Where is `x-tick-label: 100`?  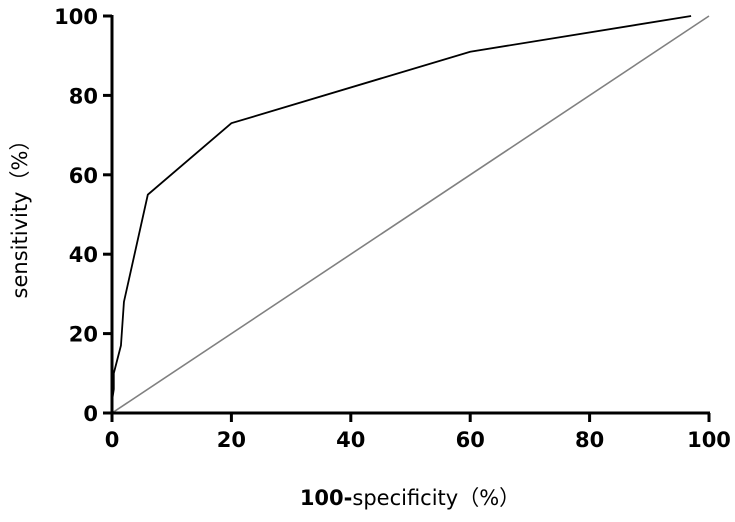
x-tick-label: 100 is located at coordinates (709, 440).